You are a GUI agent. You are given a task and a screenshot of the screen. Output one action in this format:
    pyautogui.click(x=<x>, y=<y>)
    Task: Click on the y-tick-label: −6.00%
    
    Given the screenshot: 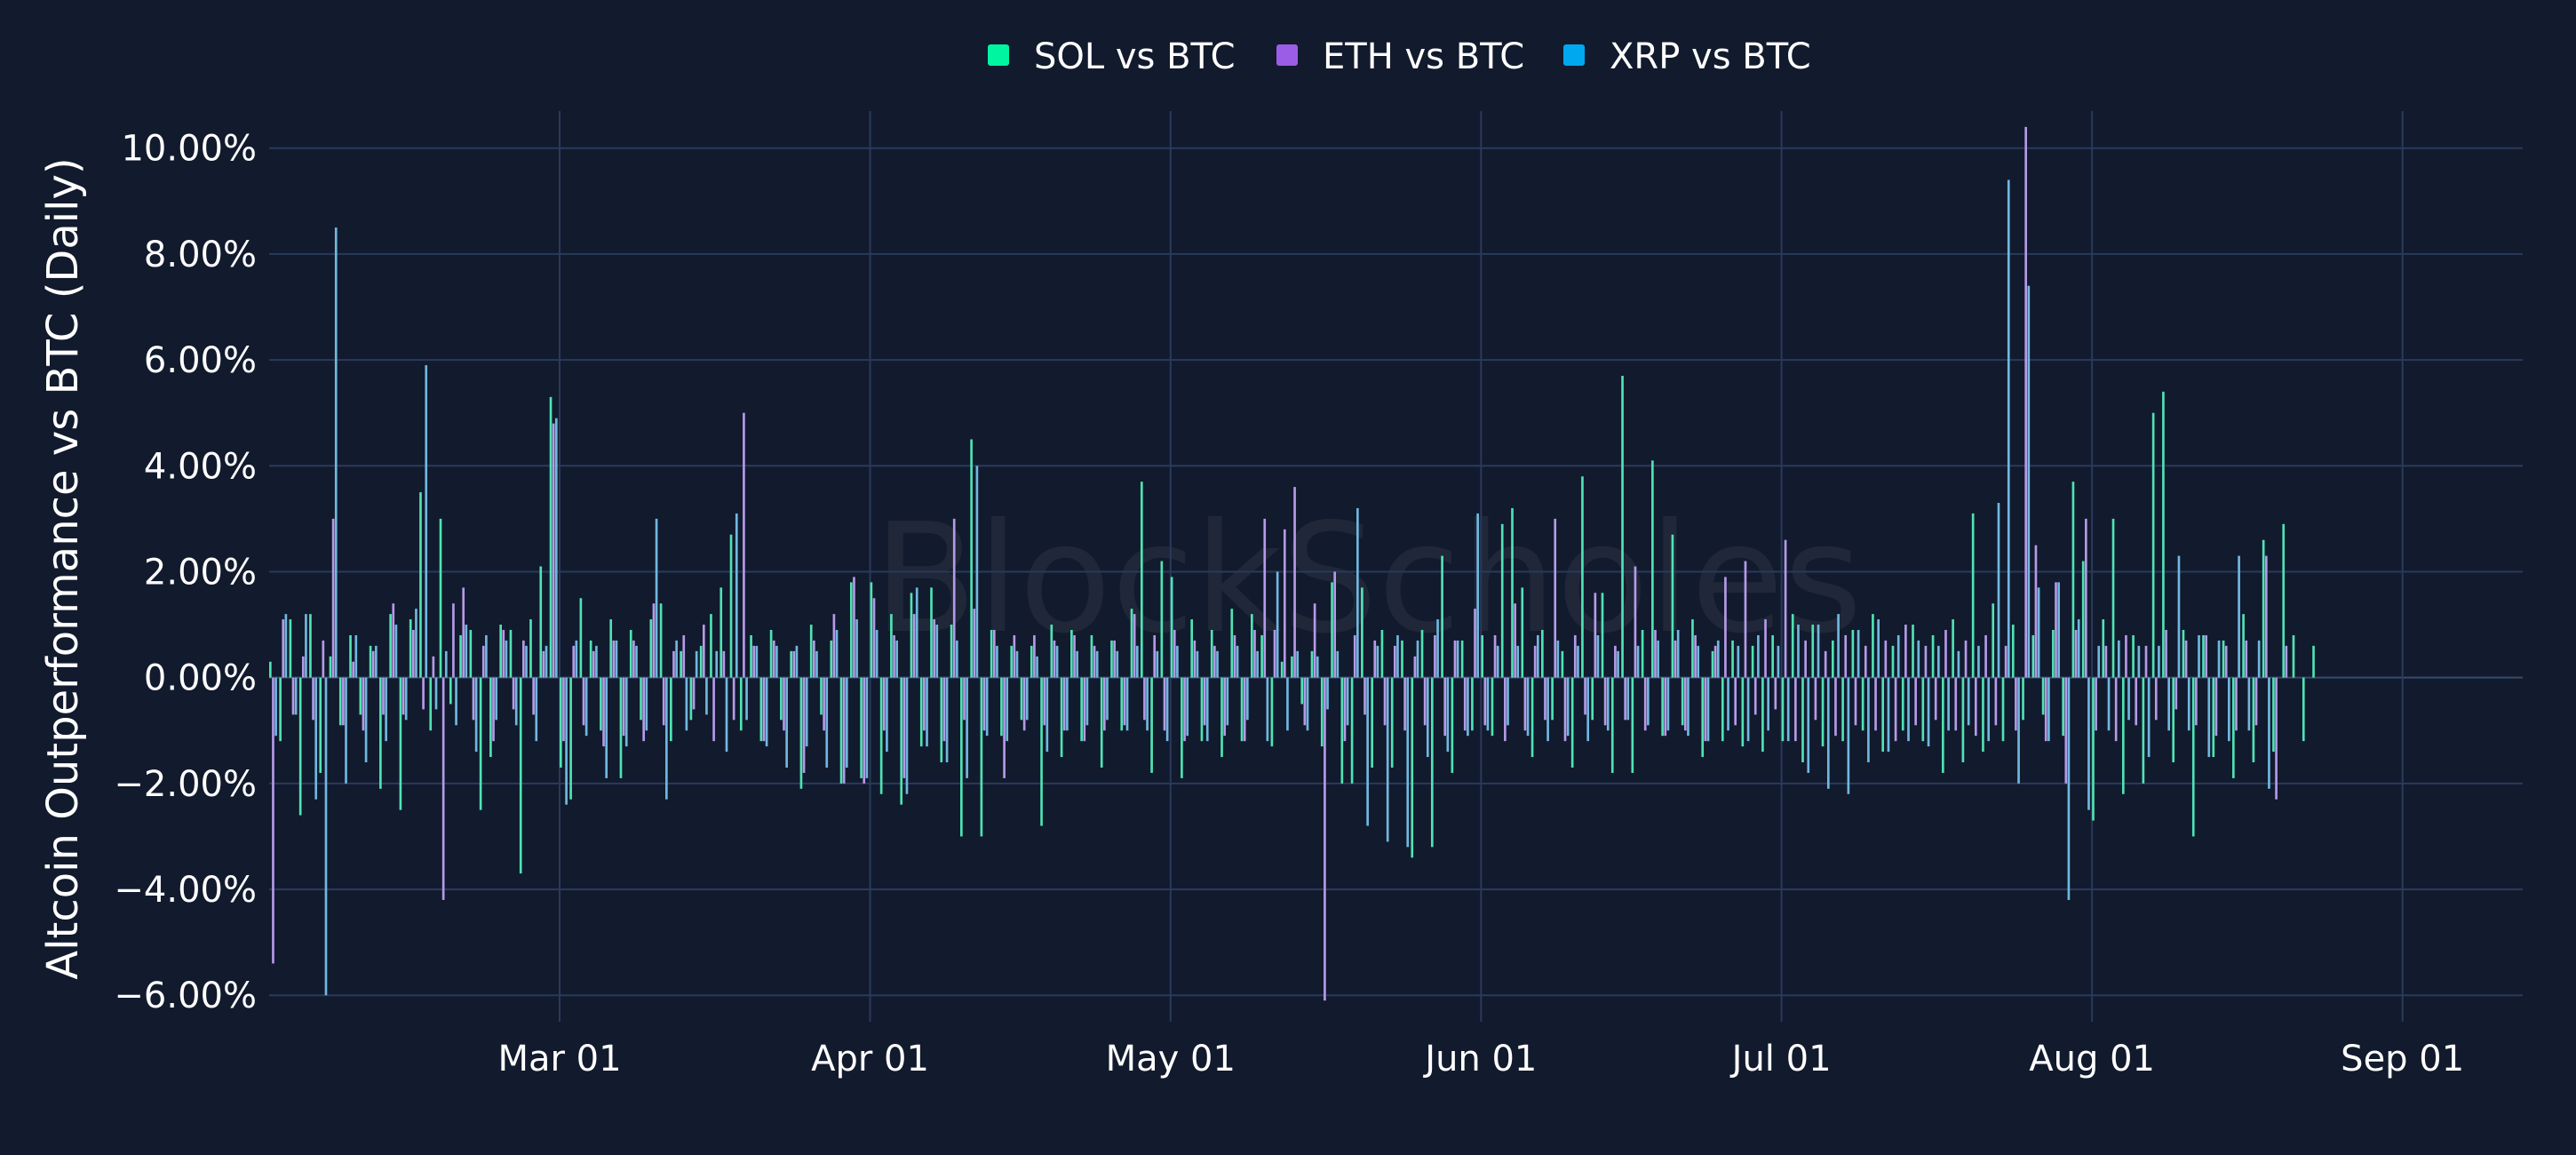 What is the action you would take?
    pyautogui.click(x=185, y=996)
    